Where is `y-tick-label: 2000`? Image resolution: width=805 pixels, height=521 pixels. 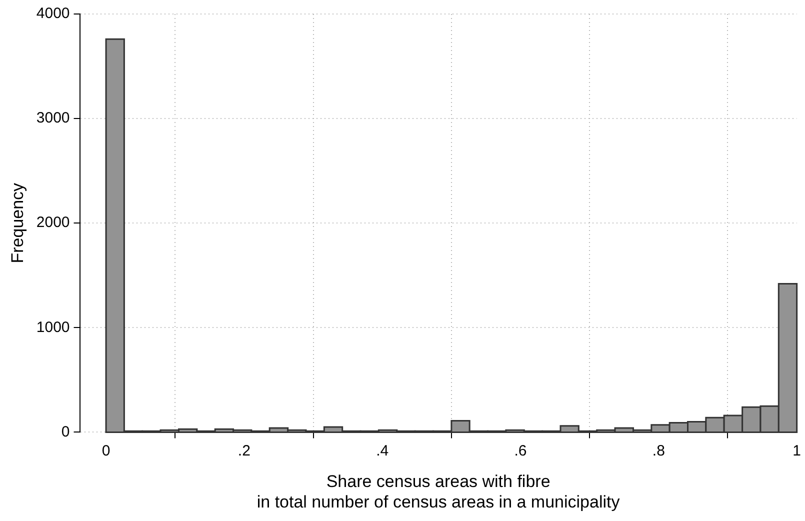
y-tick-label: 2000 is located at coordinates (53, 223).